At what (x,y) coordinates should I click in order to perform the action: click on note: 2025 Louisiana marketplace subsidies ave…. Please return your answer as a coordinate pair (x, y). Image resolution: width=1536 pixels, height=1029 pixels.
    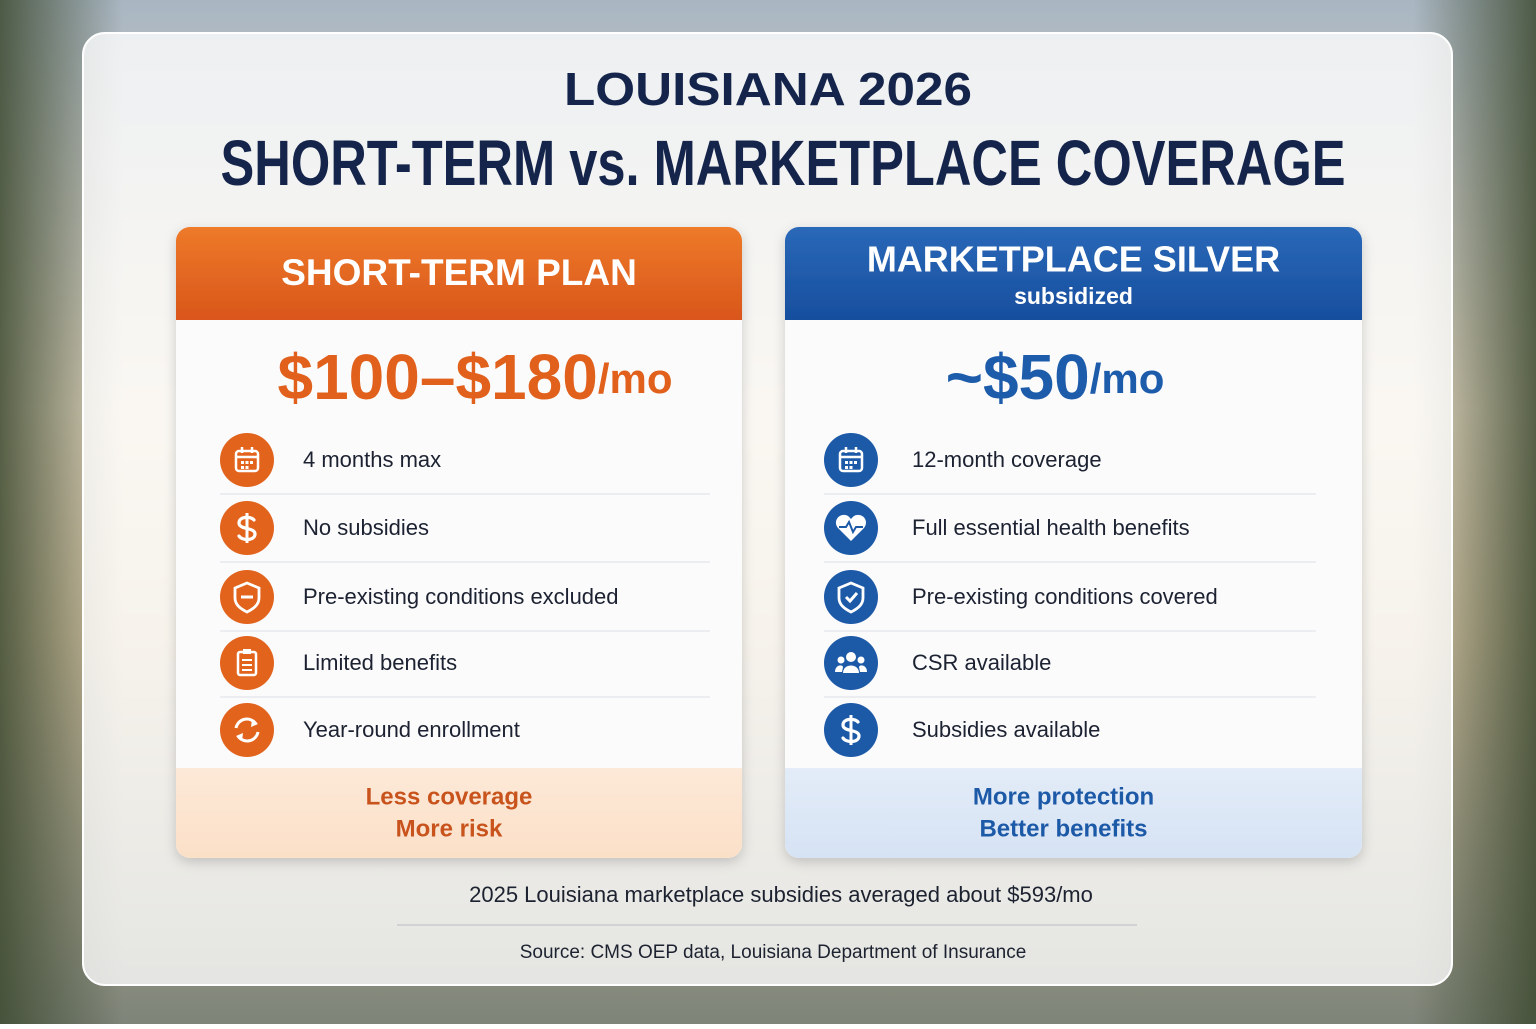
    Looking at the image, I should click on (781, 894).